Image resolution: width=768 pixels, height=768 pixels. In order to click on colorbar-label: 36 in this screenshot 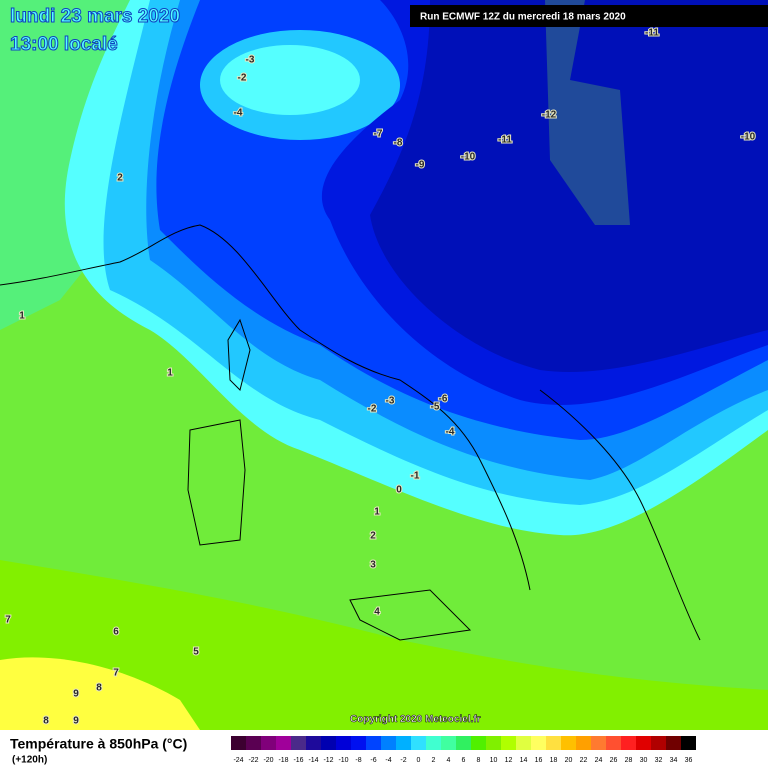, I will do `click(689, 760)`.